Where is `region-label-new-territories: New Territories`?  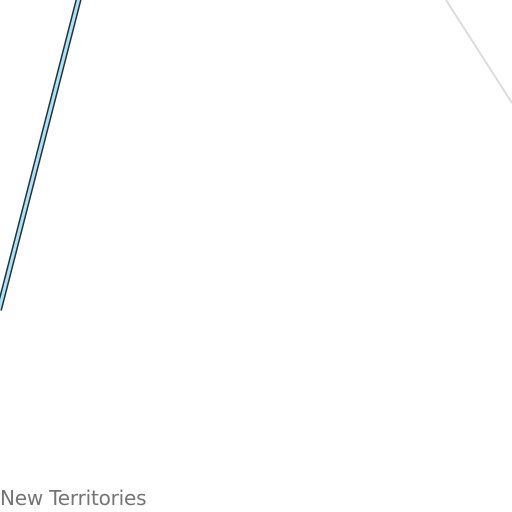
region-label-new-territories: New Territories is located at coordinates (73, 498).